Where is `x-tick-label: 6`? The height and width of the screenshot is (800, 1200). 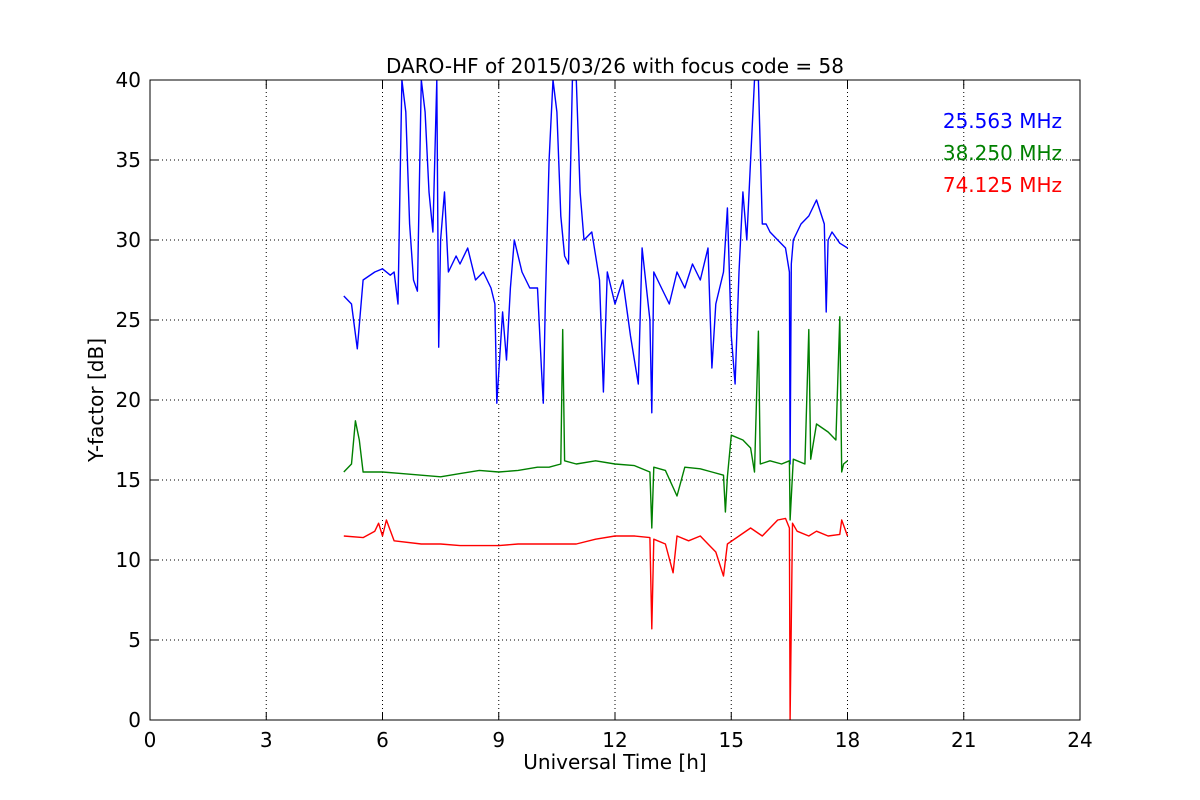
x-tick-label: 6 is located at coordinates (382, 740).